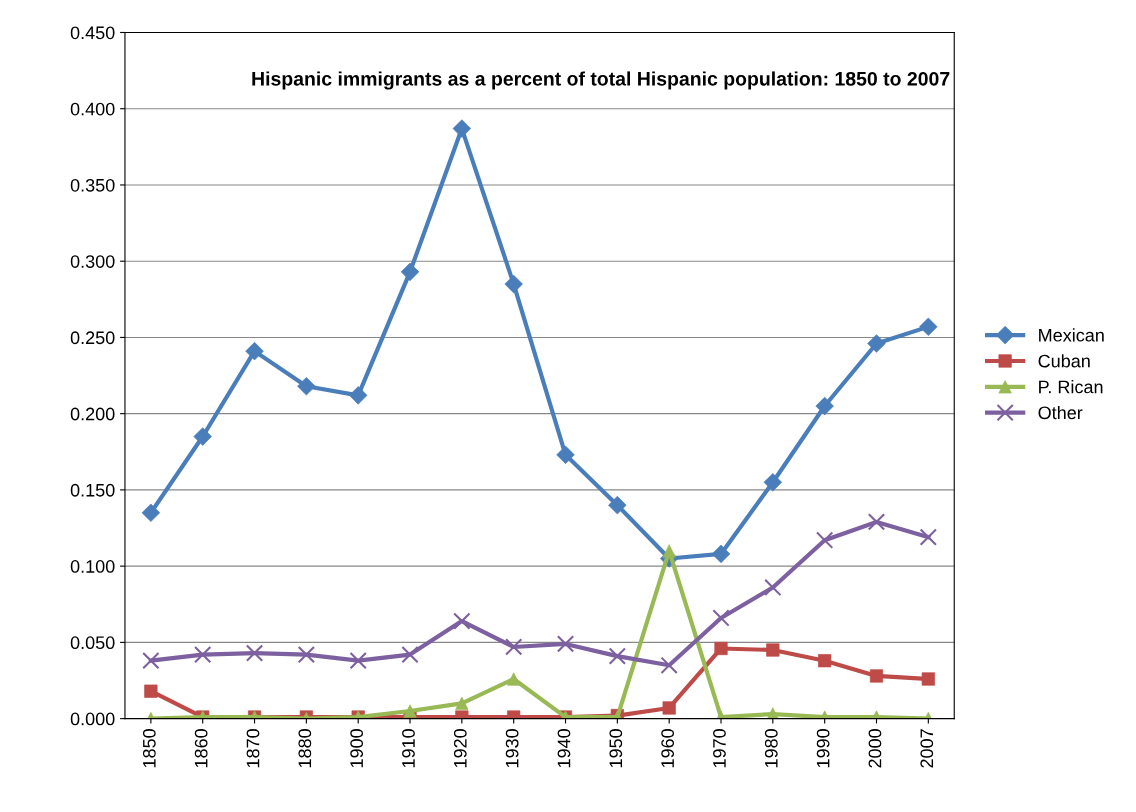 This screenshot has width=1136, height=812. I want to click on legend-label: P. Rican, so click(1071, 387).